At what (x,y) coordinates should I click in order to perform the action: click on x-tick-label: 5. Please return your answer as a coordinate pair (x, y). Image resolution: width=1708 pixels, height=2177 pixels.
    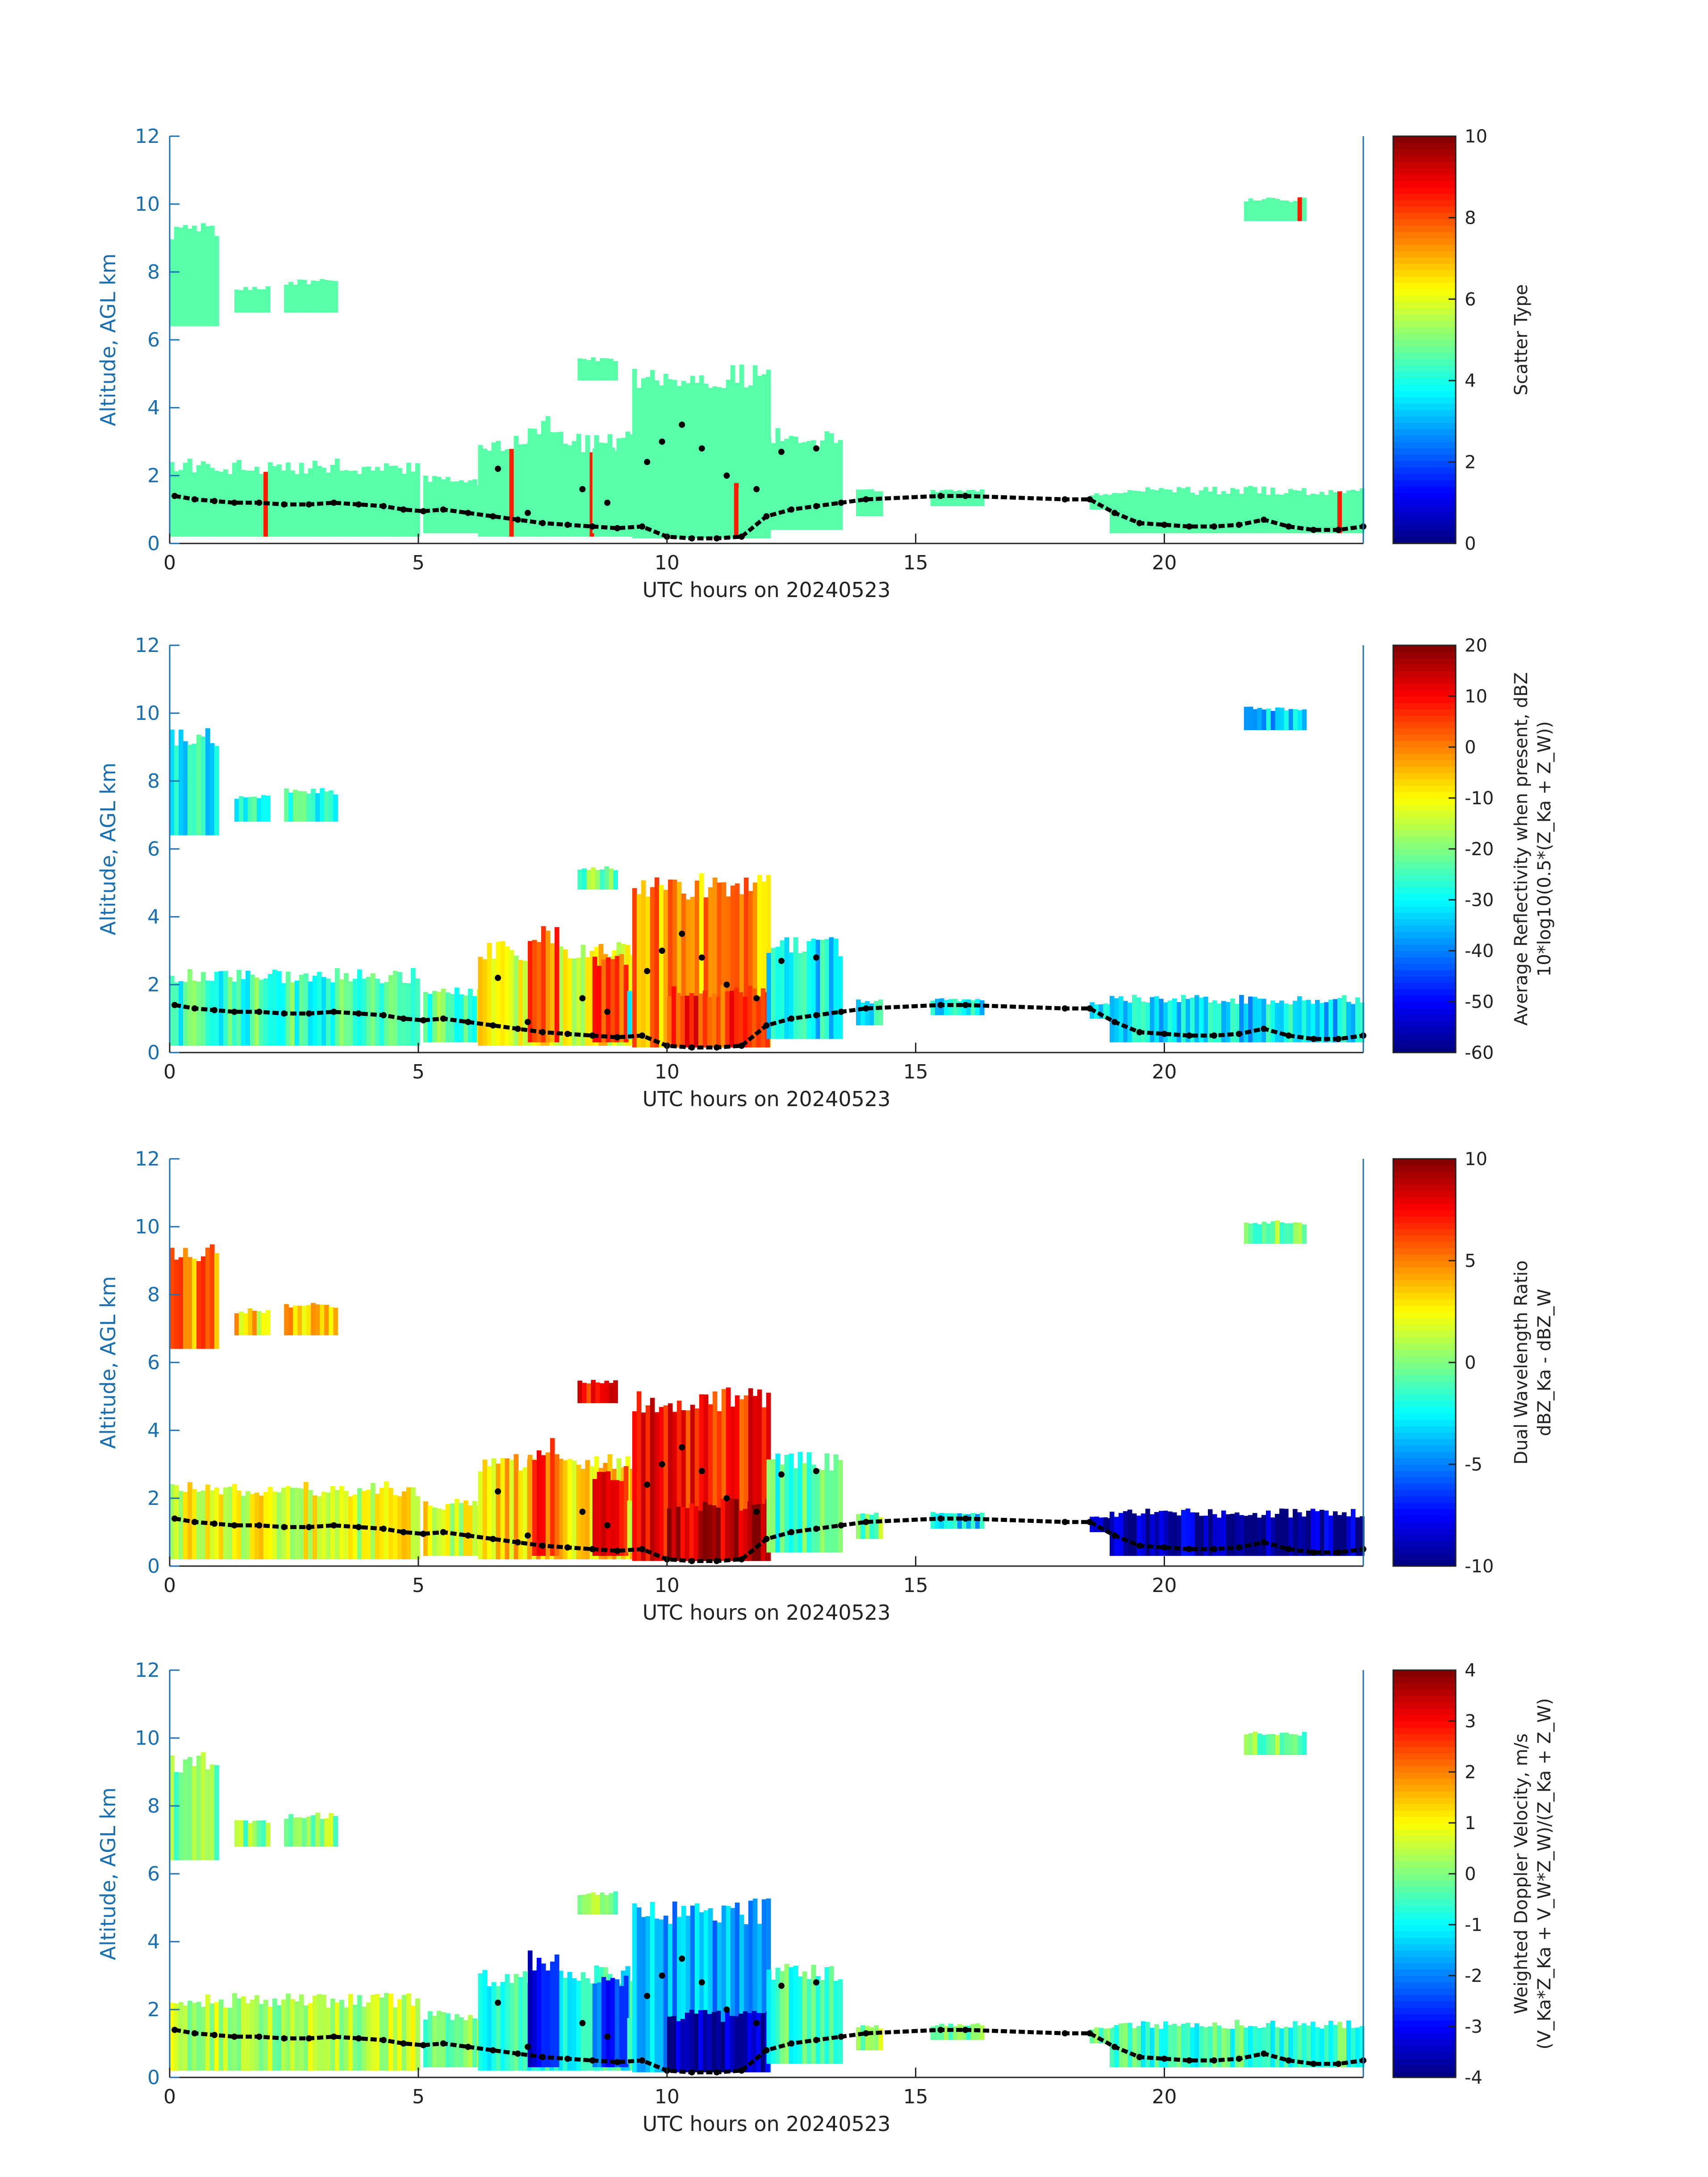
    Looking at the image, I should click on (418, 1585).